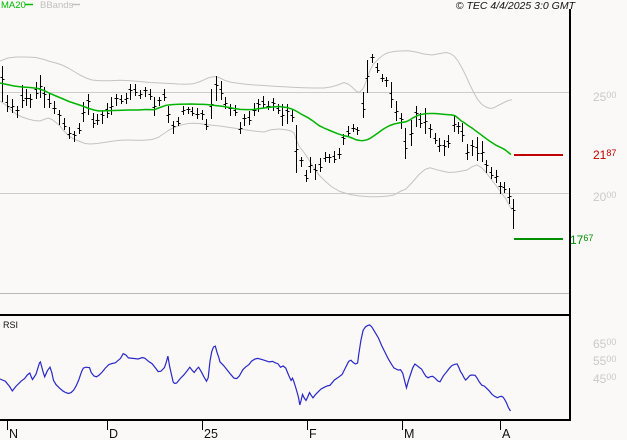 The image size is (627, 440). I want to click on svg-text: © TEC 4/4/2025 3:0 GMT, so click(516, 6).